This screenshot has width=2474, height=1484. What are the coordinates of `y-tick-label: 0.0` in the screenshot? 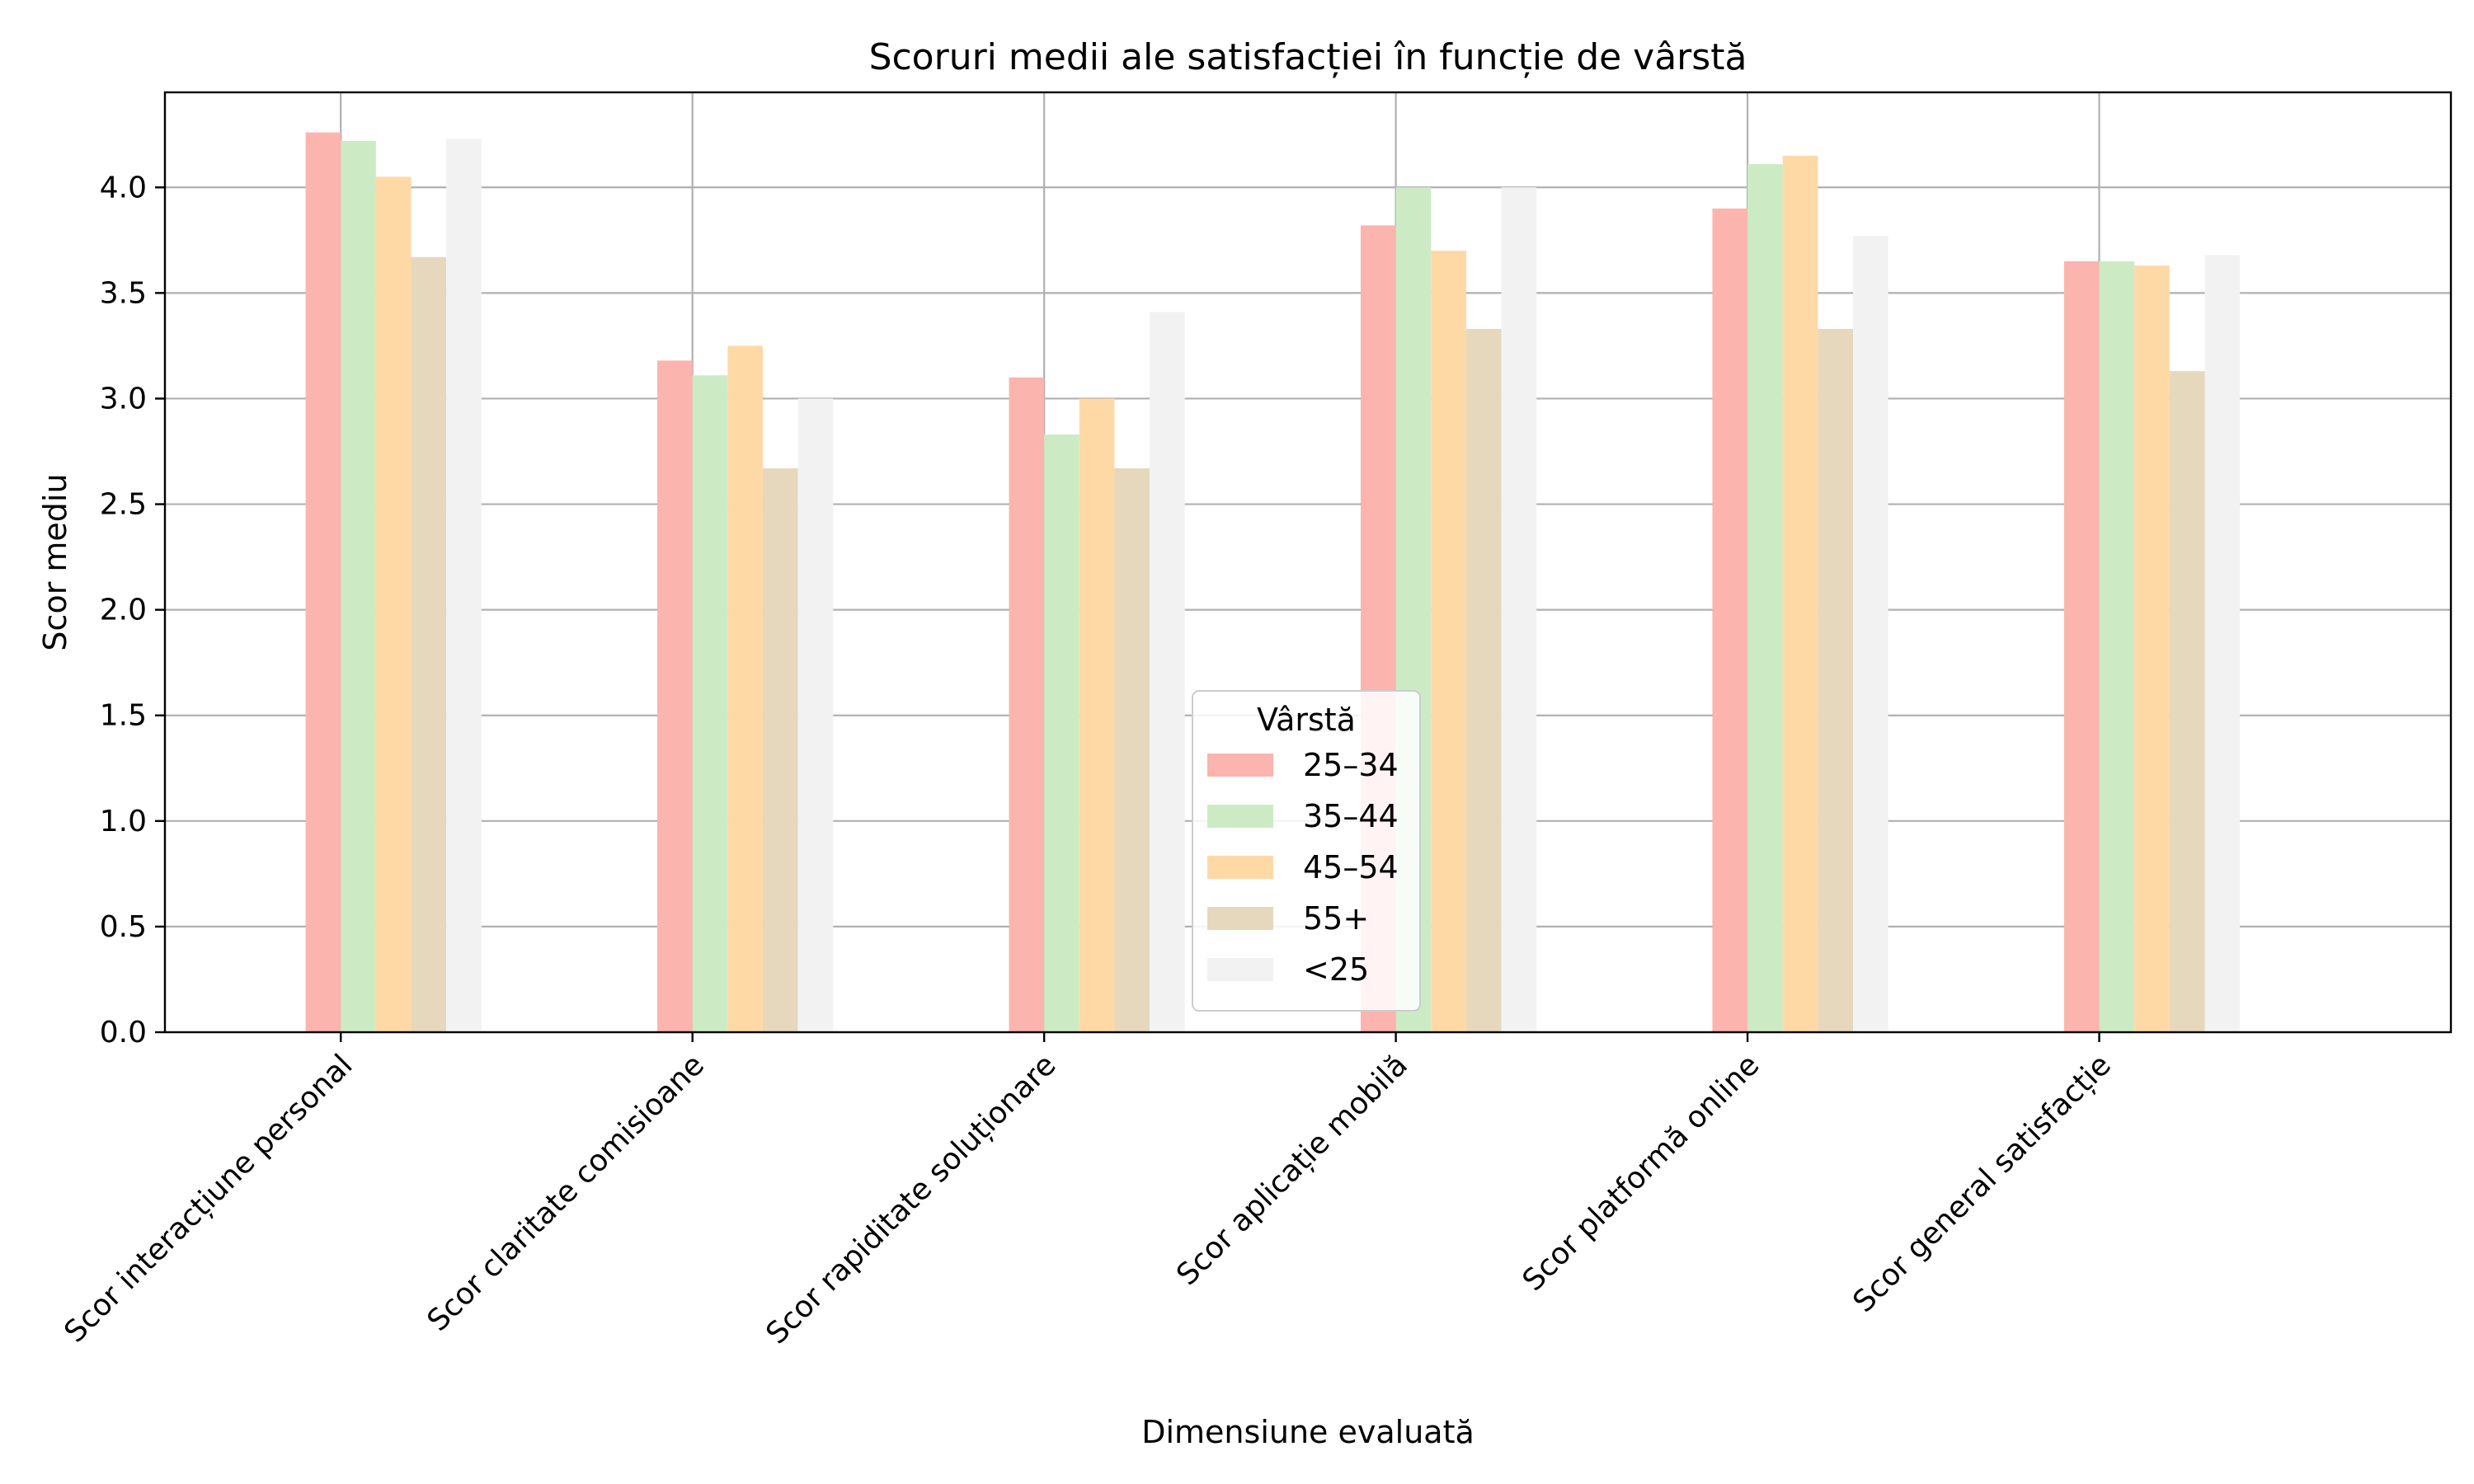 It's located at (123, 1033).